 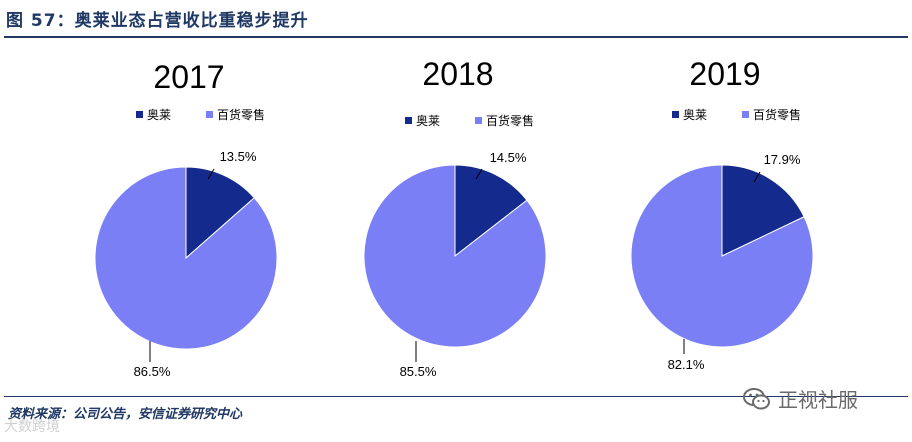 I want to click on watermark-right-text: 正视社服, so click(x=818, y=400).